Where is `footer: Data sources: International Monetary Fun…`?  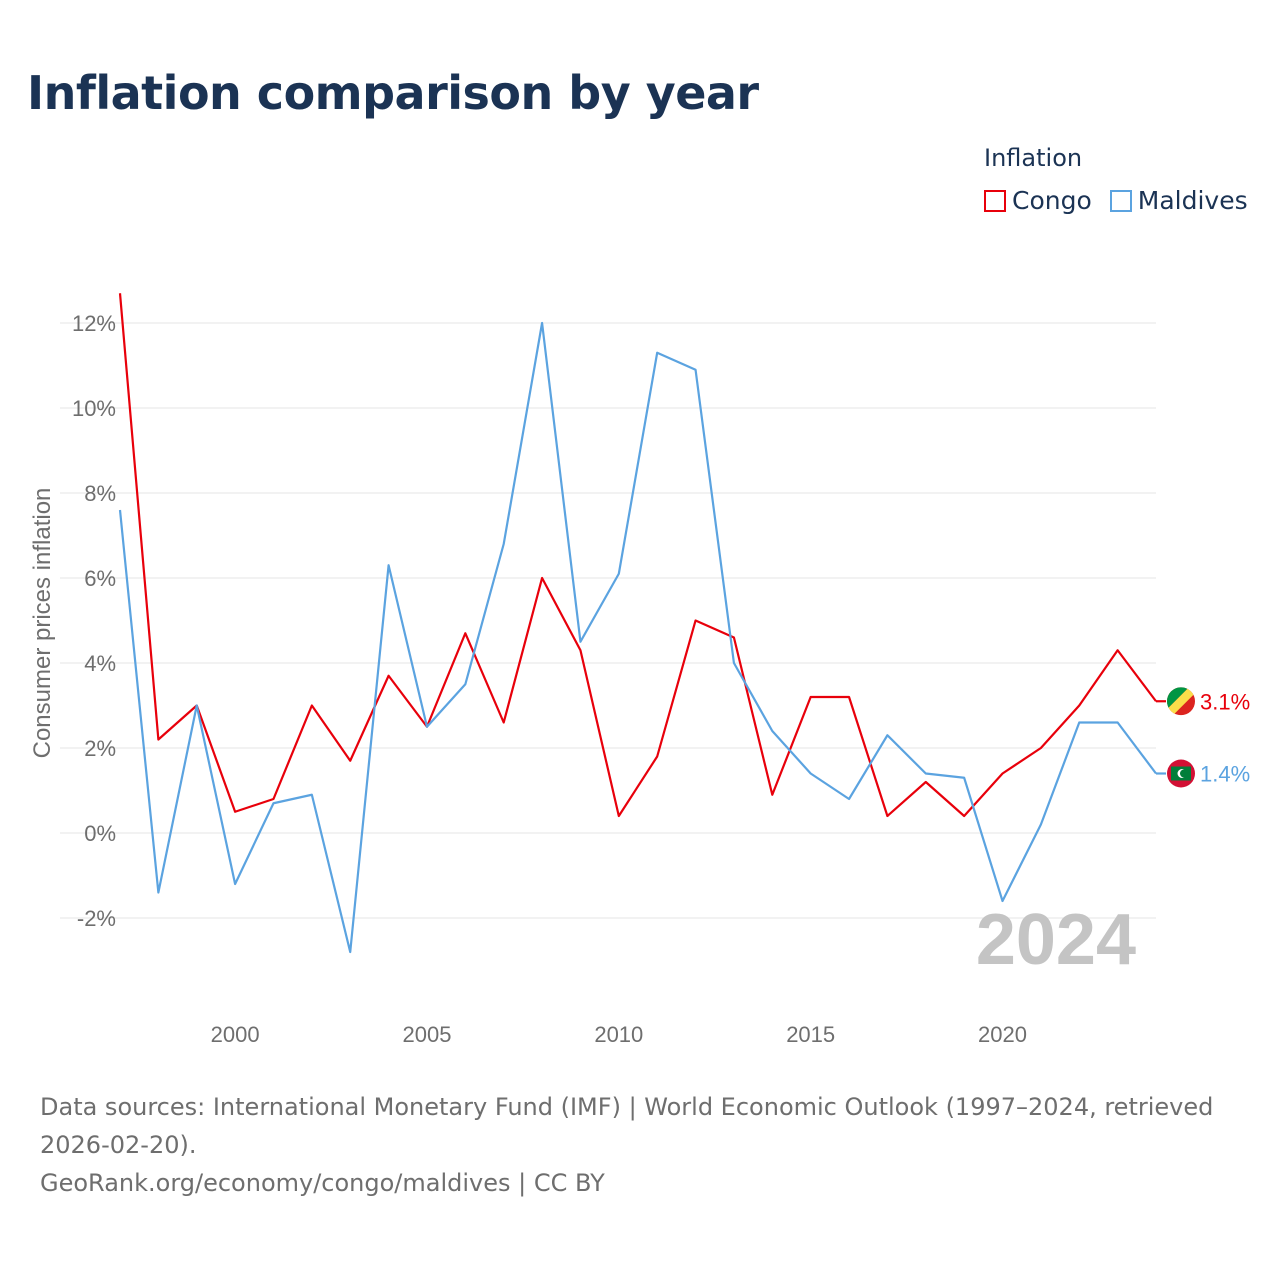
footer: Data sources: International Monetary Fun… is located at coordinates (645, 1145).